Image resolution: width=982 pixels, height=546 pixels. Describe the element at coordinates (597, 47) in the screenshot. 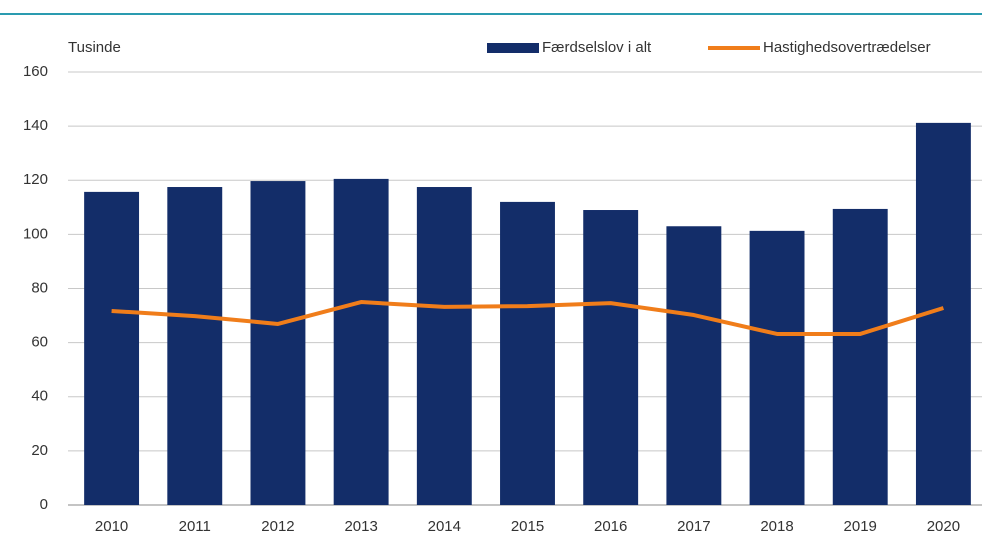

I see `legend-label: Færdselslov i alt` at that location.